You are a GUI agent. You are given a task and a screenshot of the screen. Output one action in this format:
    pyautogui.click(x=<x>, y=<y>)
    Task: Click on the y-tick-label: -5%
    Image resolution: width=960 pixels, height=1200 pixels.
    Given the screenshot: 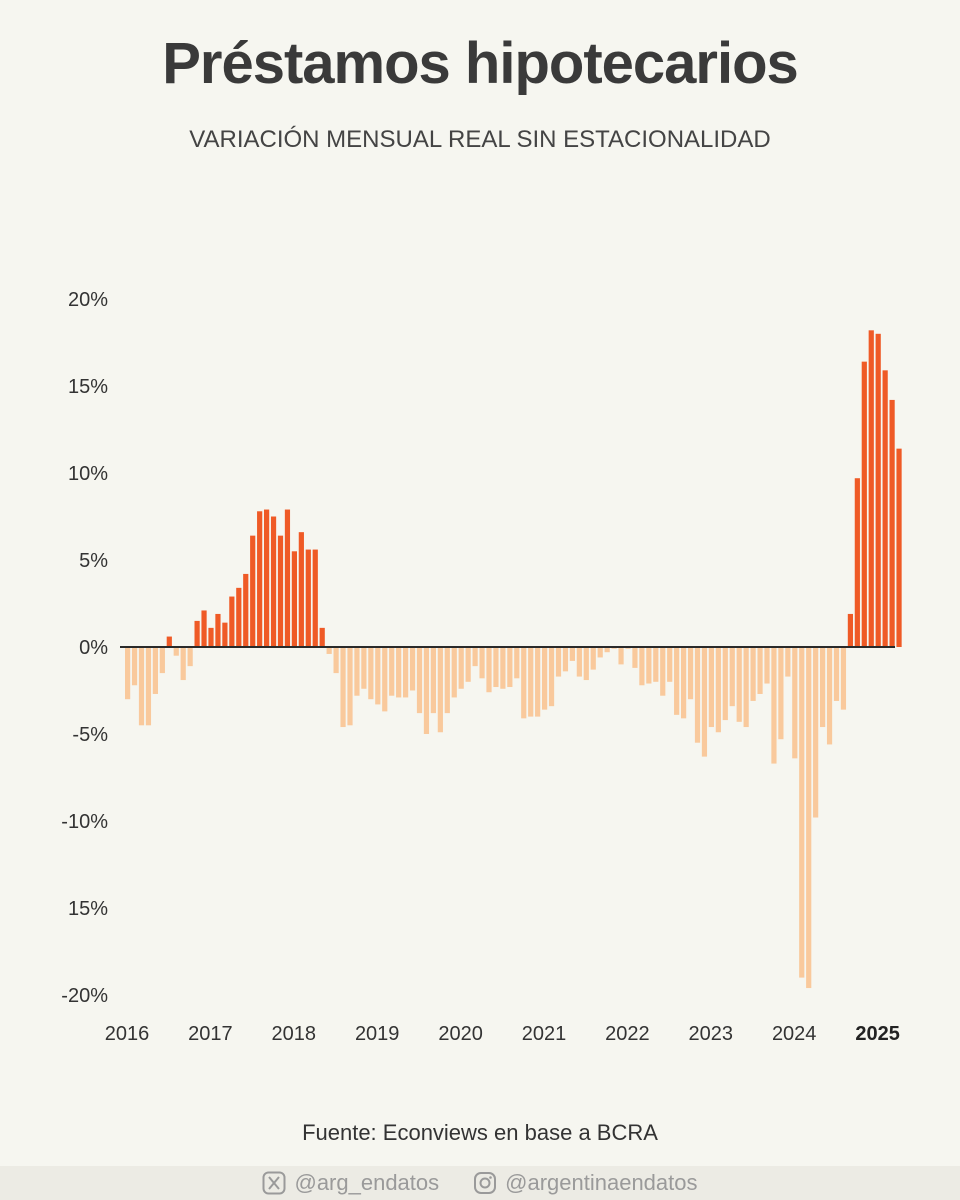 What is the action you would take?
    pyautogui.click(x=90, y=735)
    